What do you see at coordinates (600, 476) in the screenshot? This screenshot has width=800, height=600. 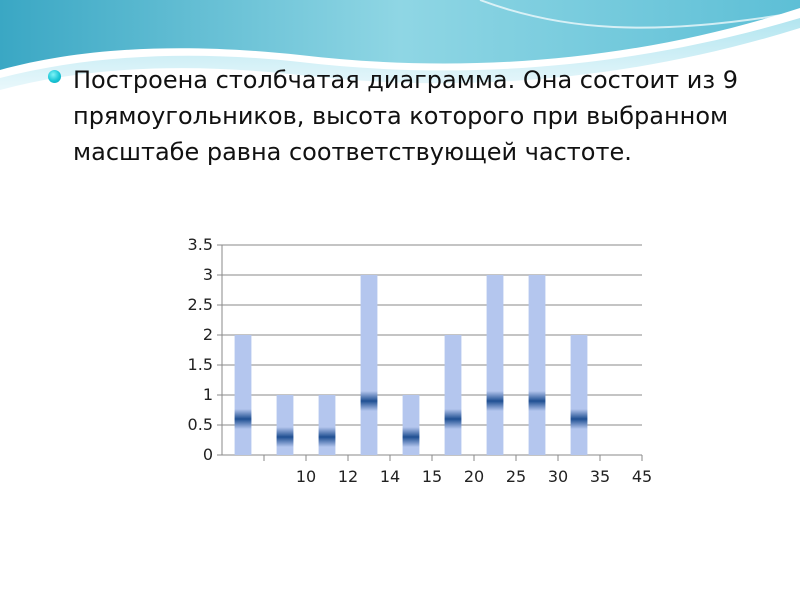 I see `x-tick-label: 35` at bounding box center [600, 476].